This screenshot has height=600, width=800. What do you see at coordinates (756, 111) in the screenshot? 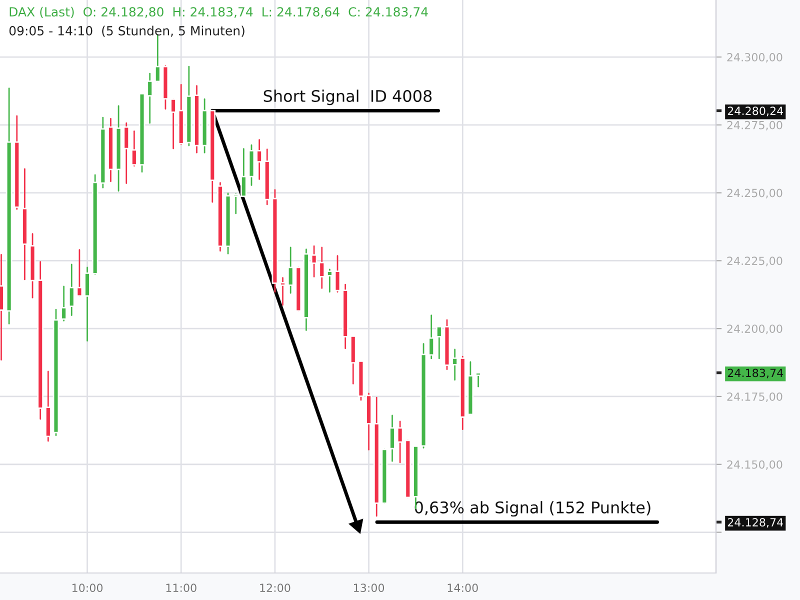
I see `y2-tick-label: 24.280,24` at bounding box center [756, 111].